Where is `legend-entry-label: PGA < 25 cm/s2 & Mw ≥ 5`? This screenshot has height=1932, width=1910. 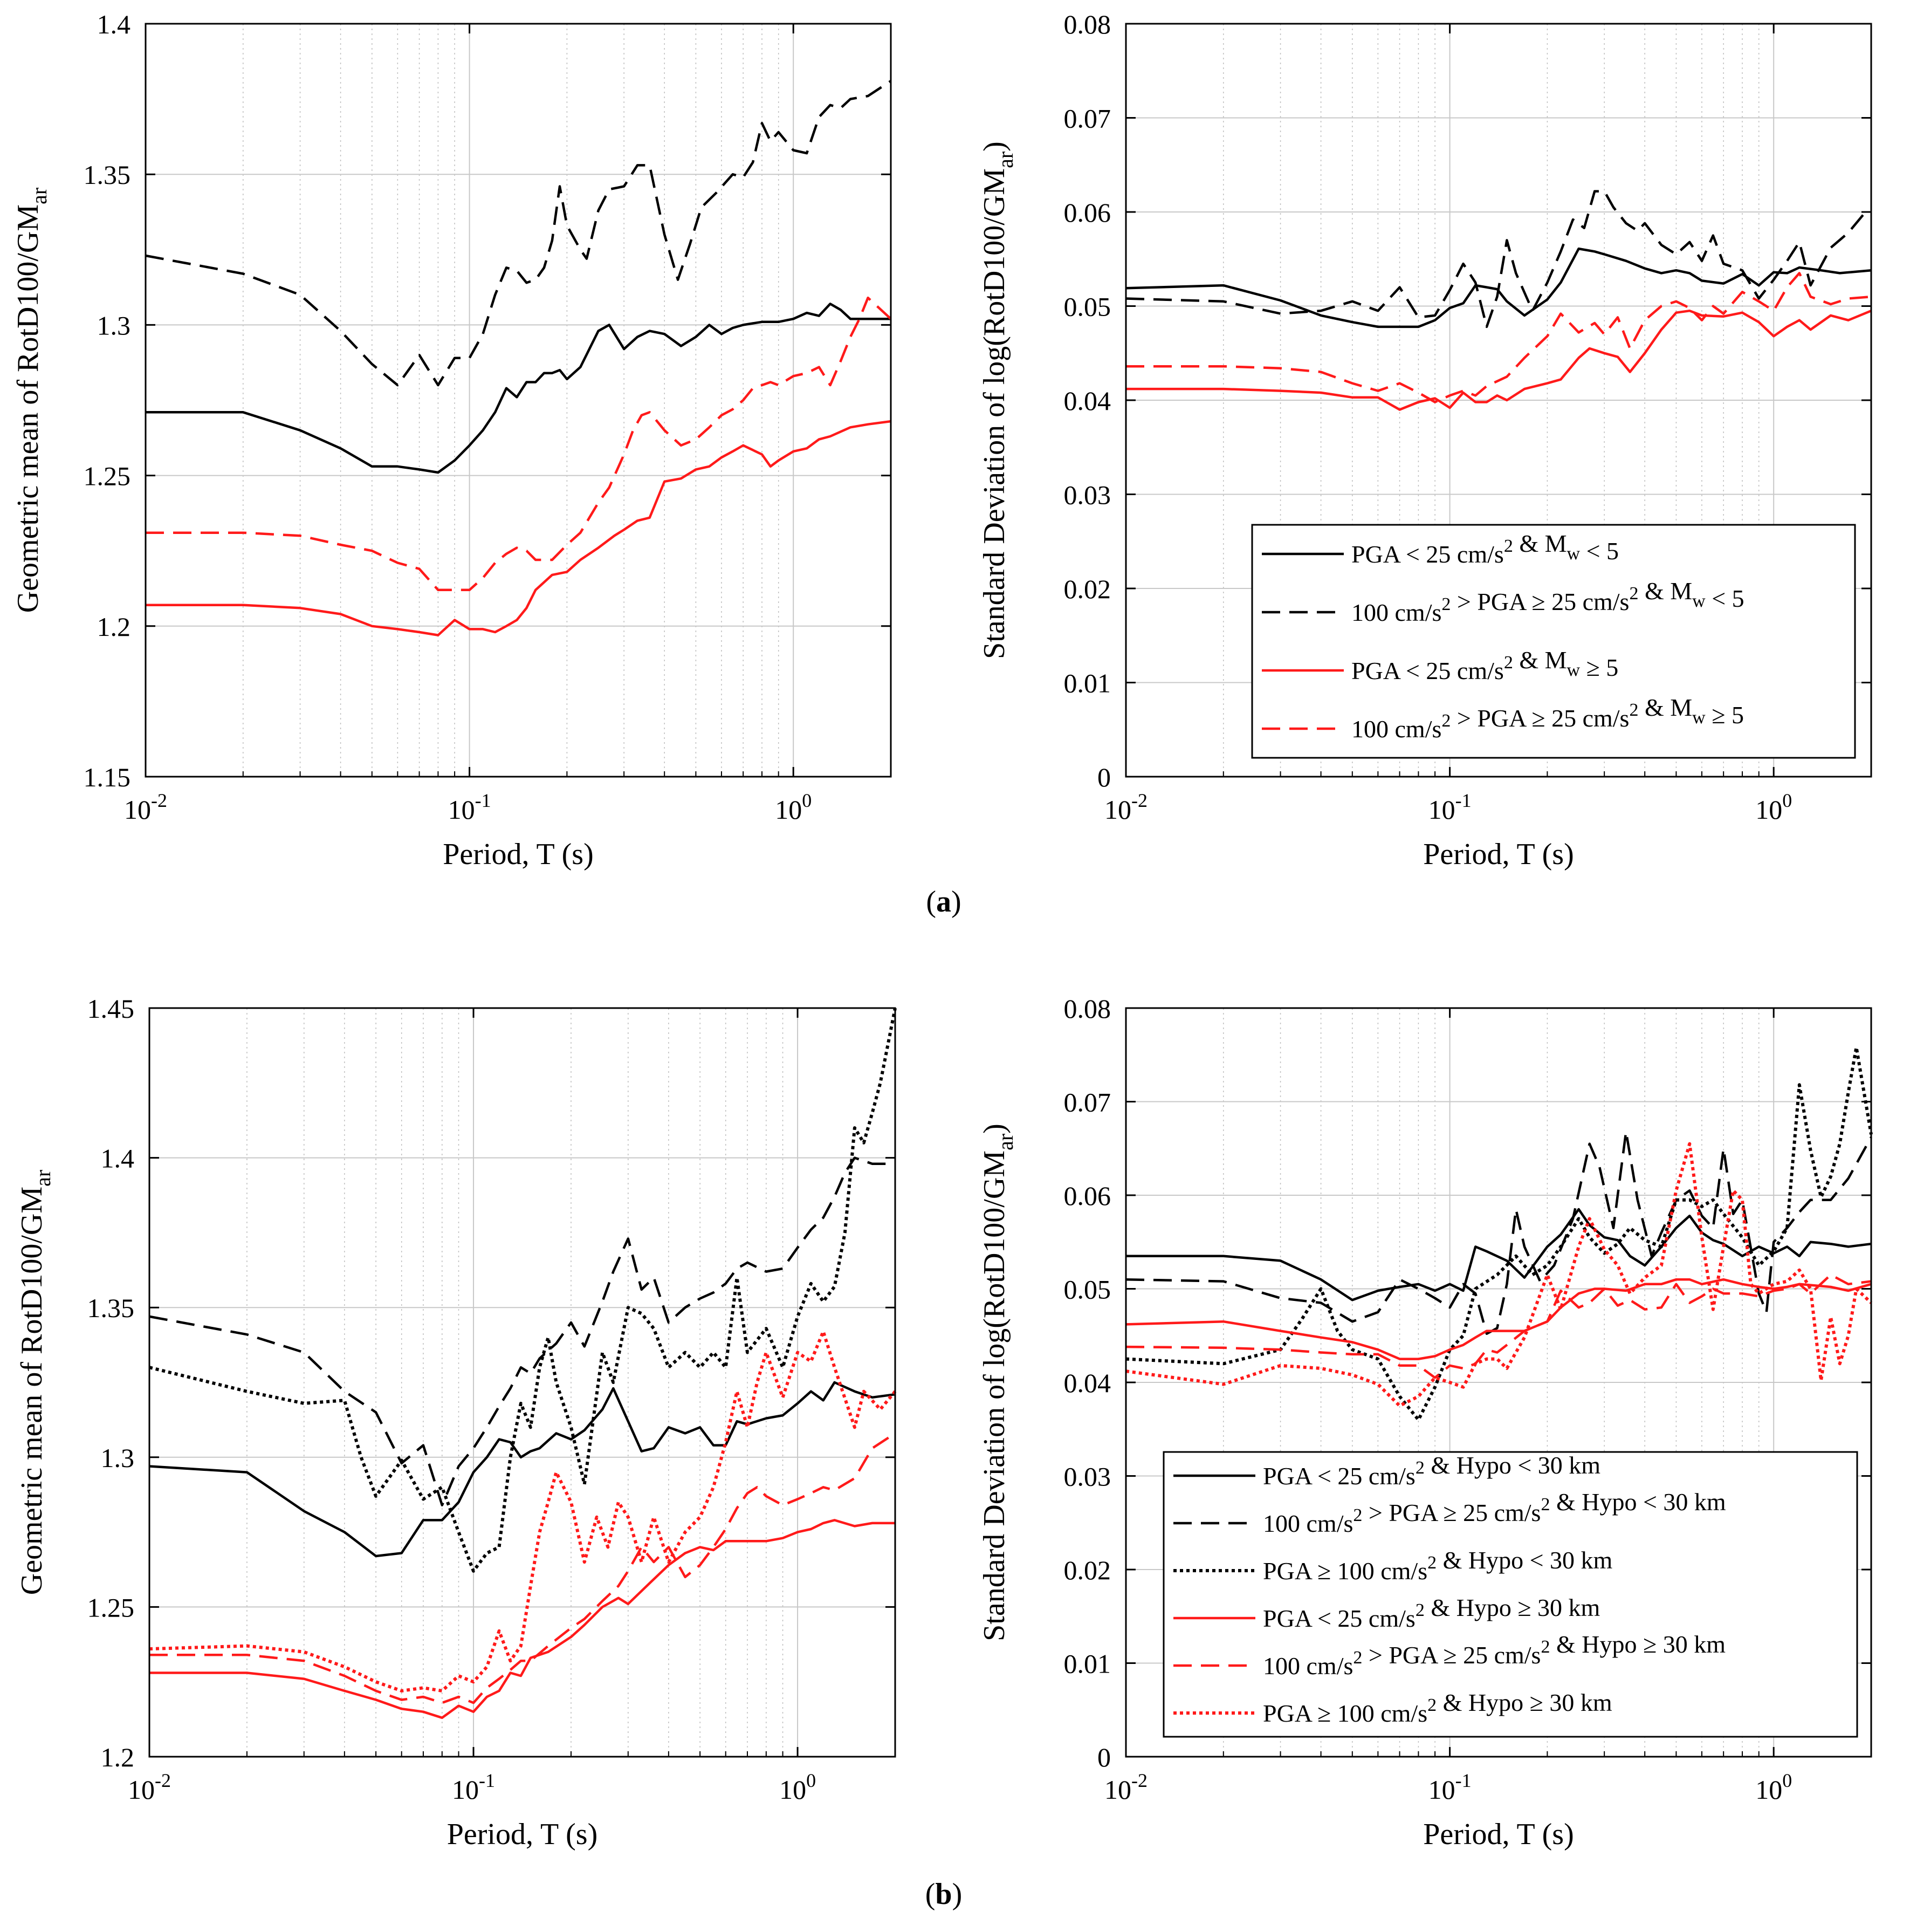 legend-entry-label: PGA < 25 cm/s2 & Mw ≥ 5 is located at coordinates (1484, 665).